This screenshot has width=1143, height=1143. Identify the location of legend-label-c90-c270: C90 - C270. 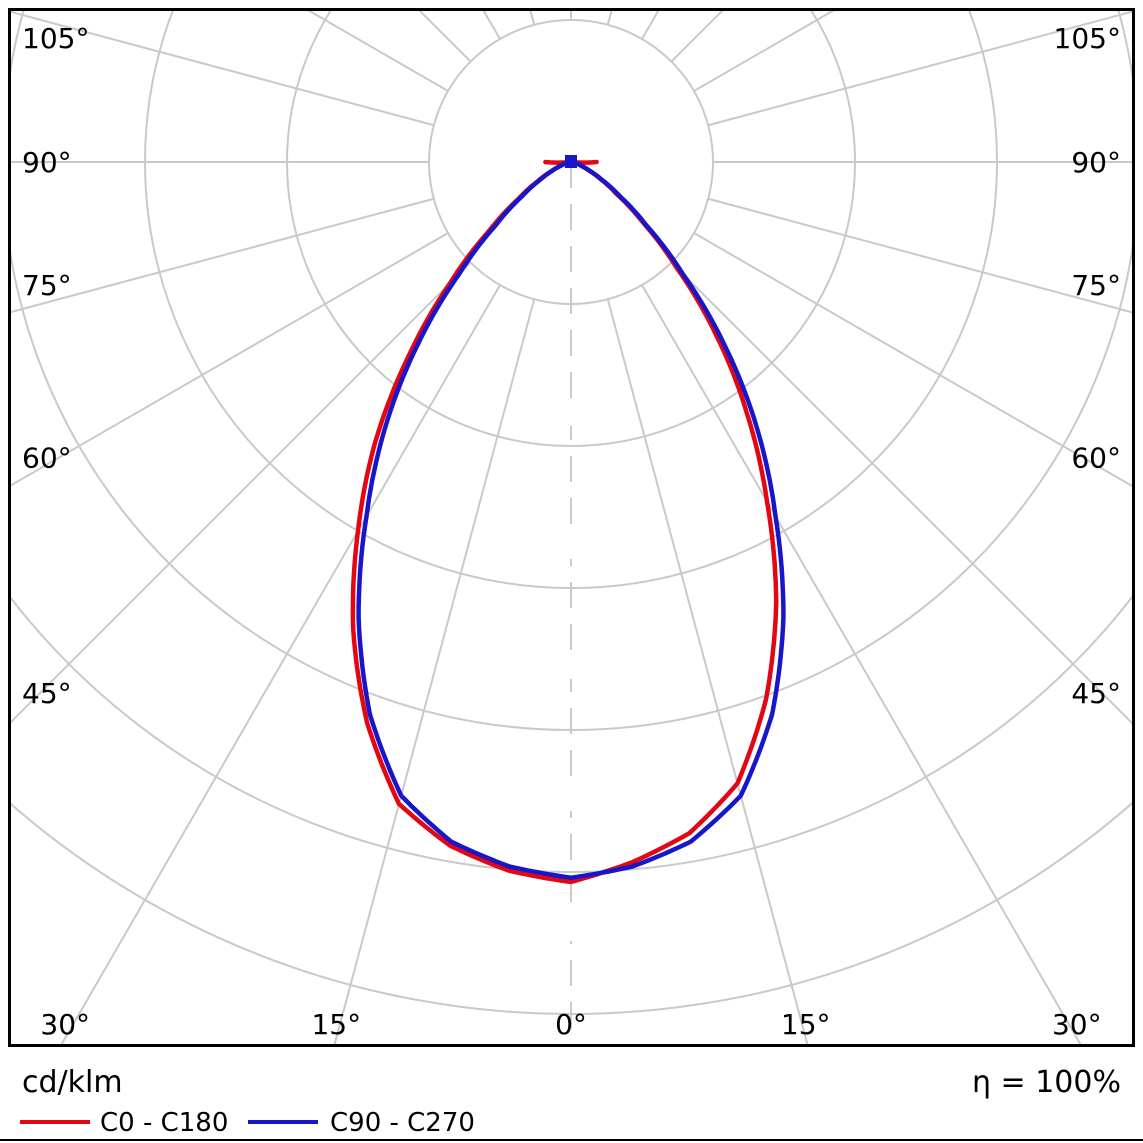
(402, 1123).